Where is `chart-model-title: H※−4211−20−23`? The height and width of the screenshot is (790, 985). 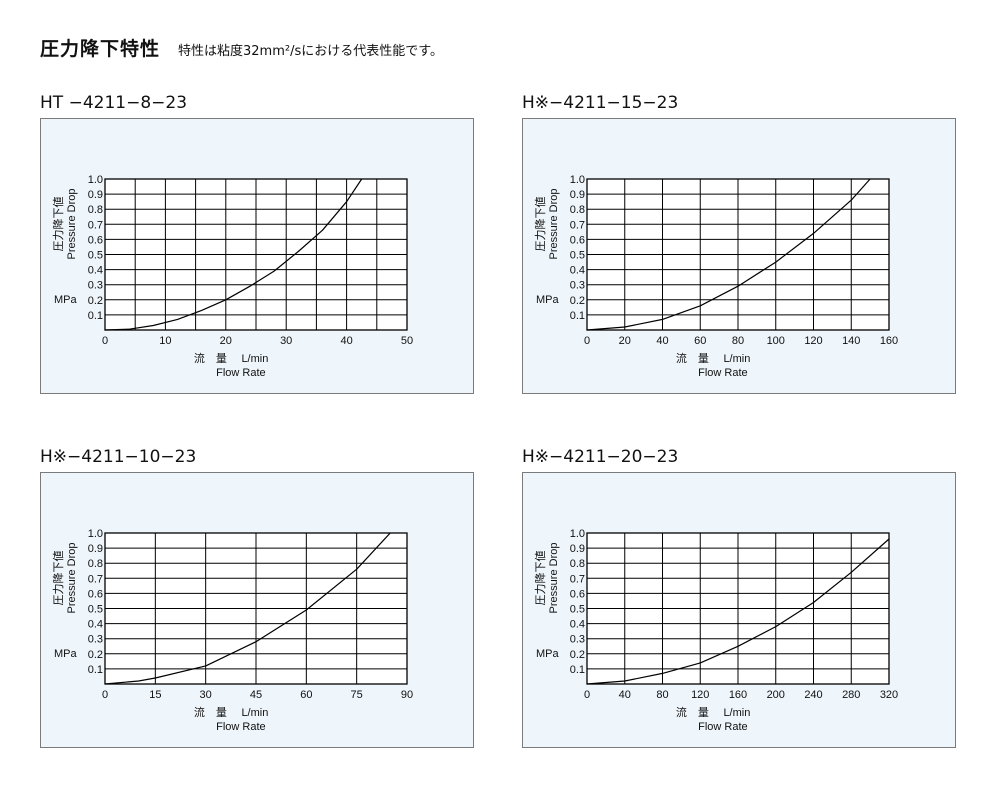
chart-model-title: H※−4211−20−23 is located at coordinates (600, 457).